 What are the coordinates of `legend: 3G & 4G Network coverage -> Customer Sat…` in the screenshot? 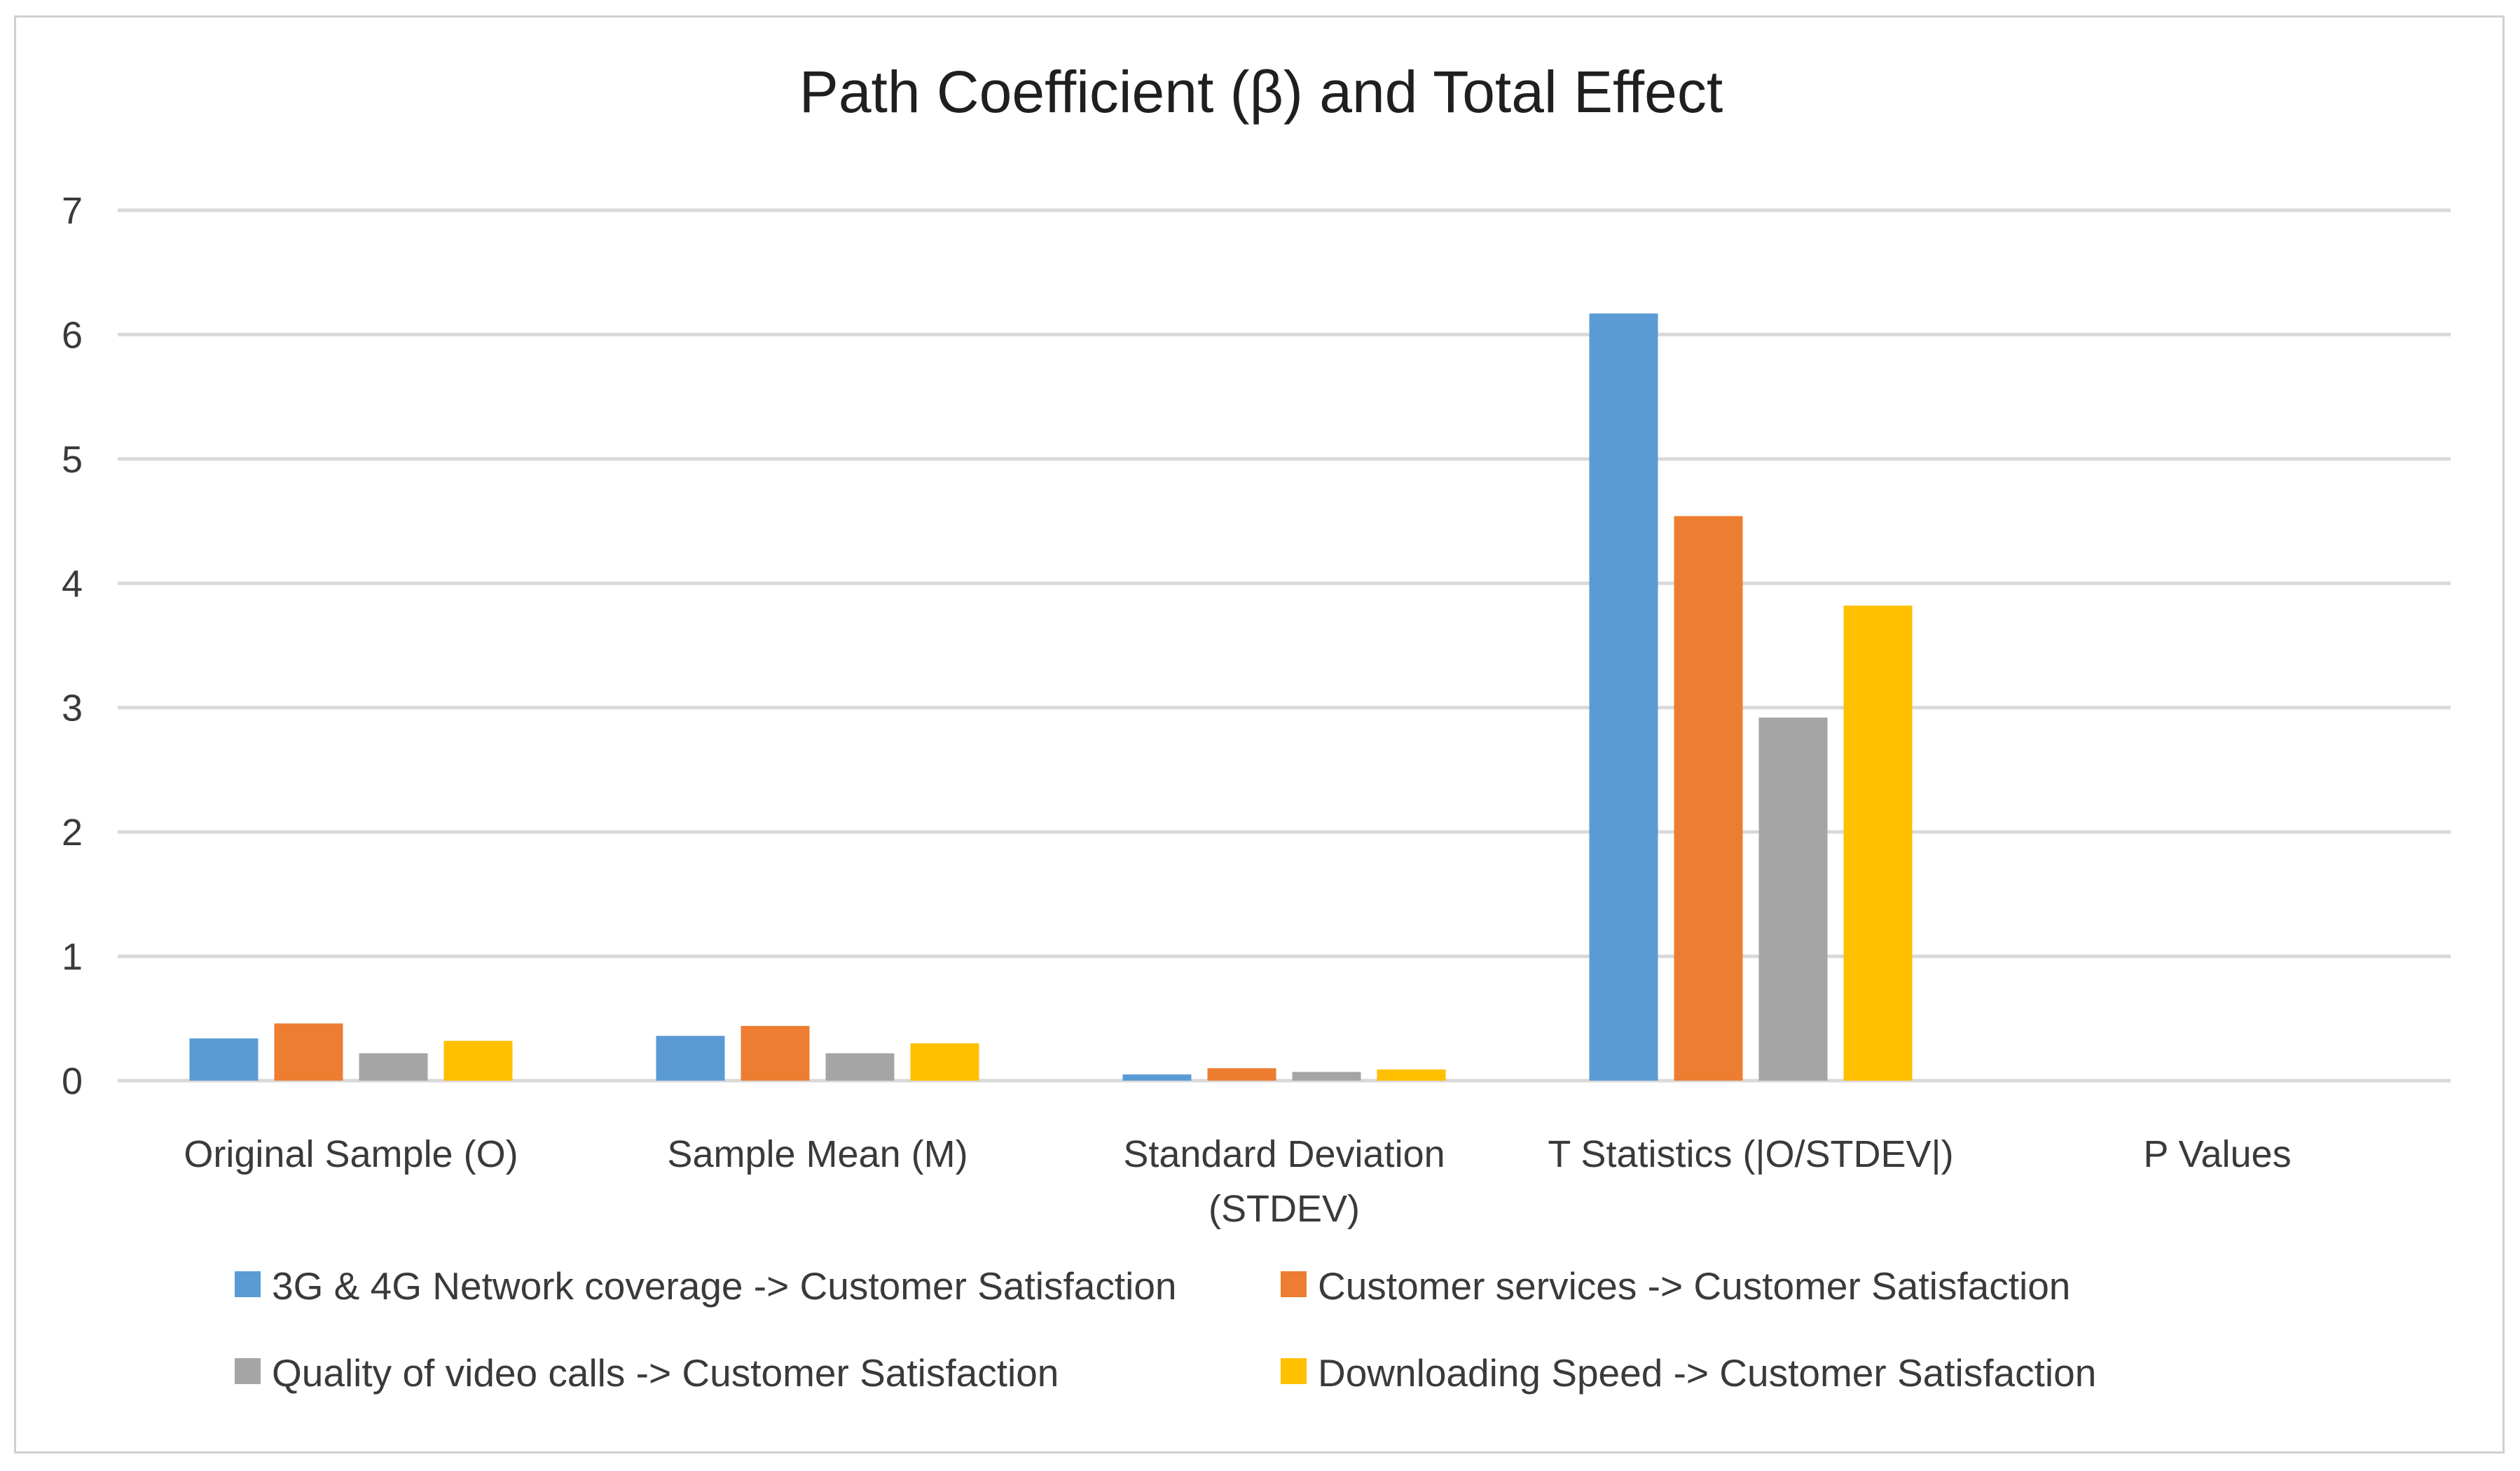 It's located at (1165, 1329).